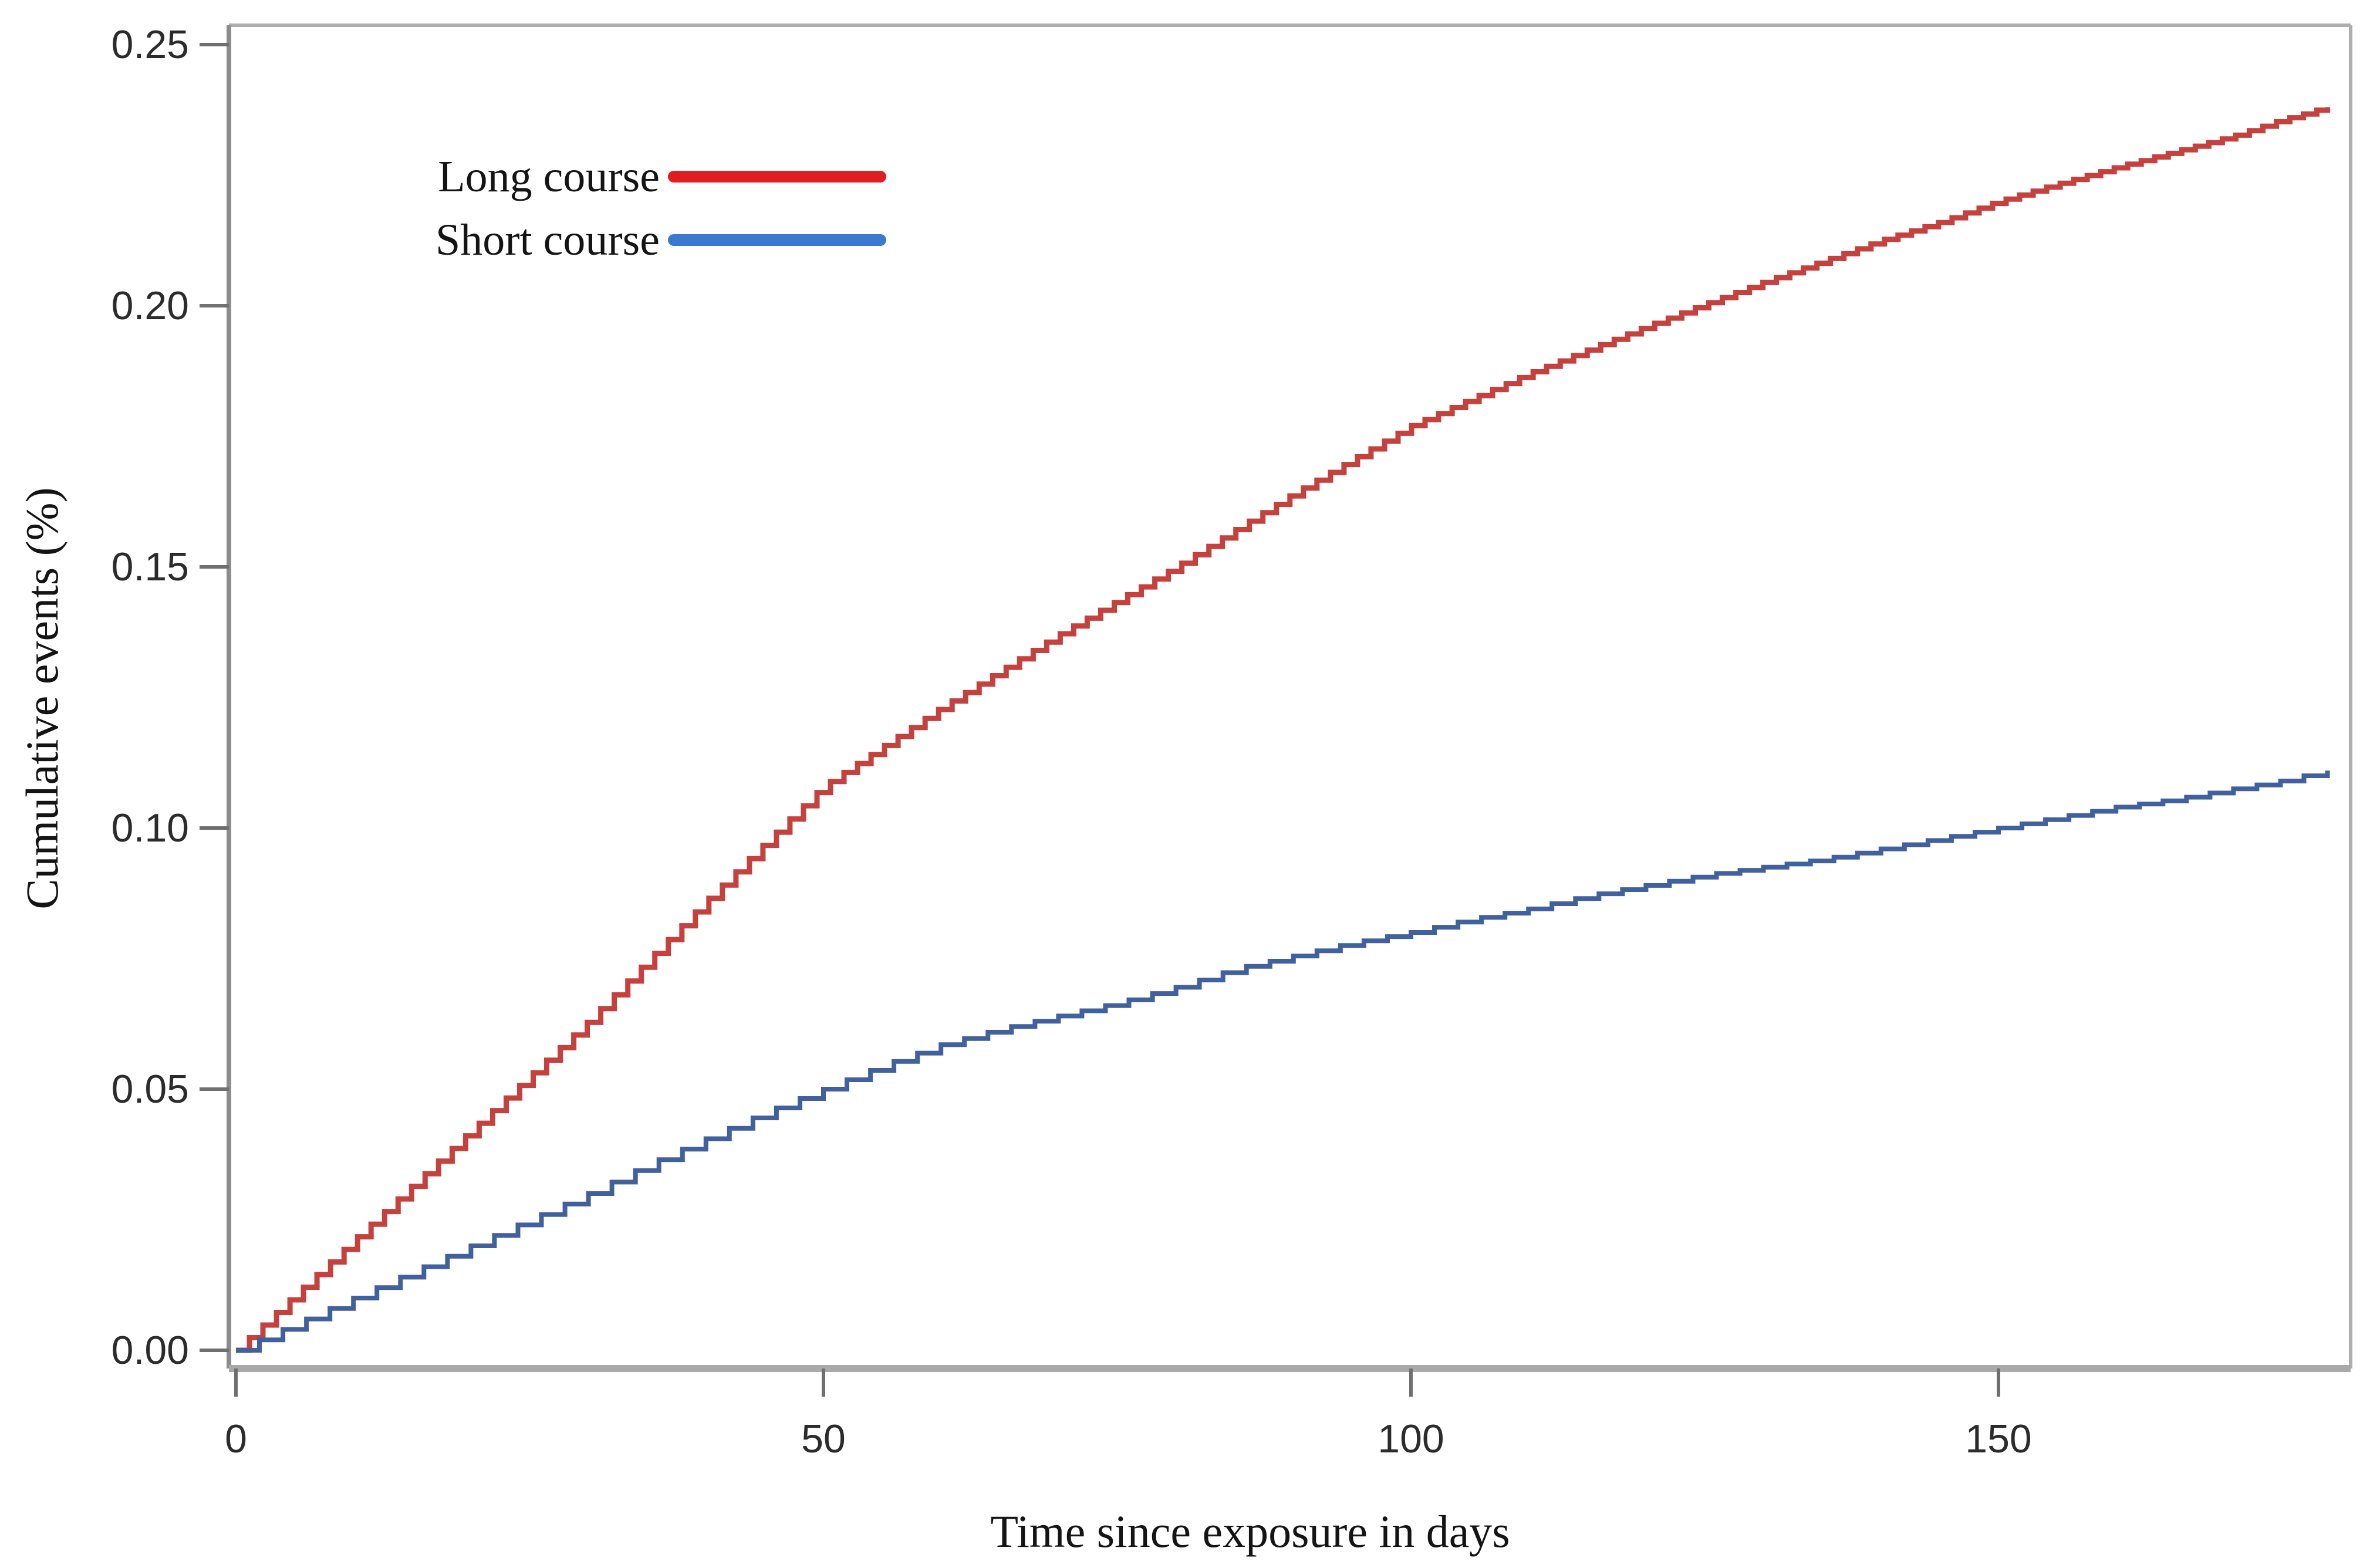 The image size is (2370, 1568). I want to click on y-tick-label: 0.25, so click(150, 44).